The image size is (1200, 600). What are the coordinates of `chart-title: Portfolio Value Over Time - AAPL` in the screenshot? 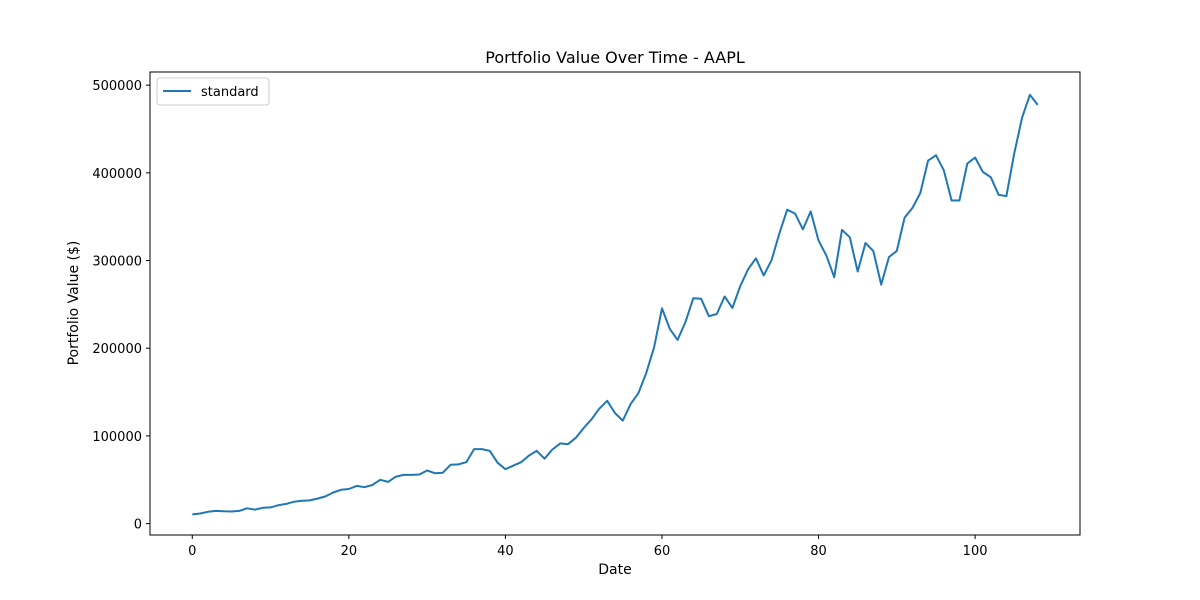 It's located at (615, 57).